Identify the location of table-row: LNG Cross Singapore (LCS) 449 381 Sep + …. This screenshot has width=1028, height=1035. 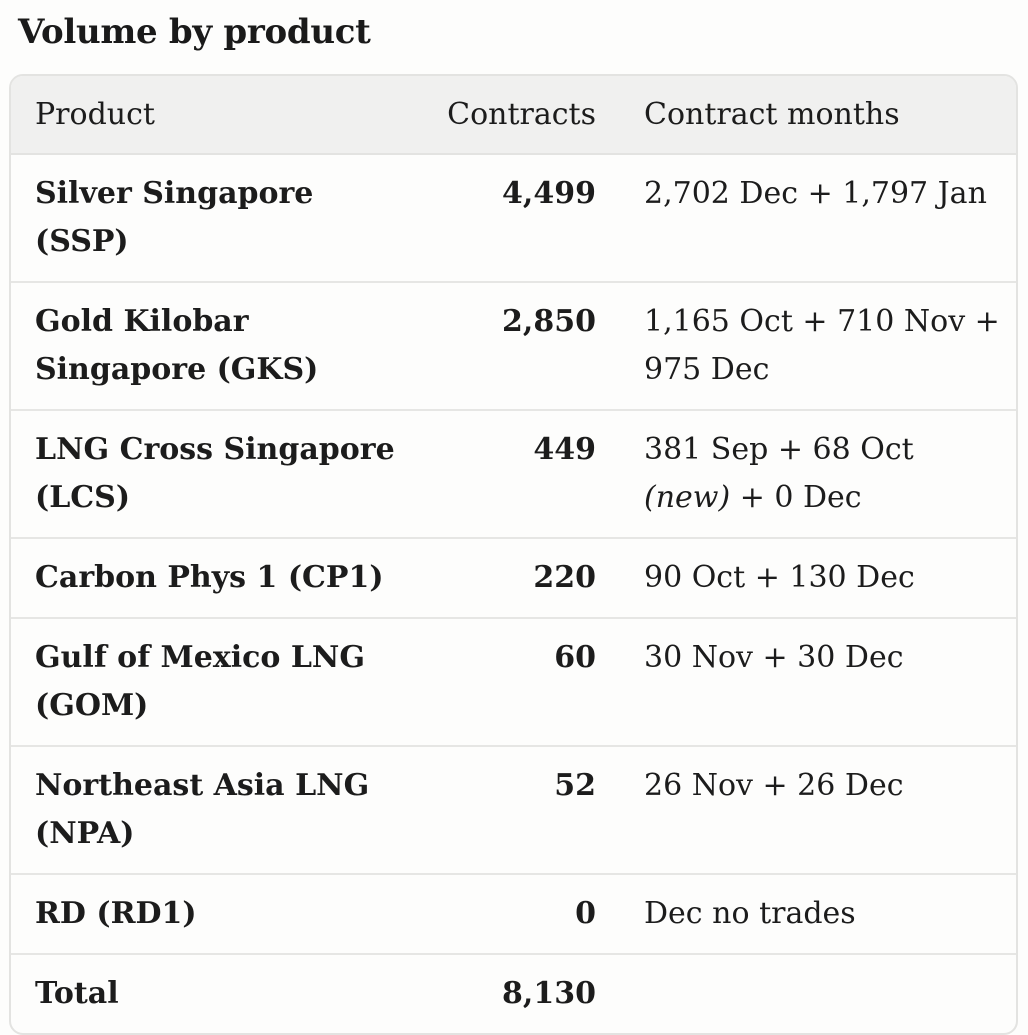
(513, 473).